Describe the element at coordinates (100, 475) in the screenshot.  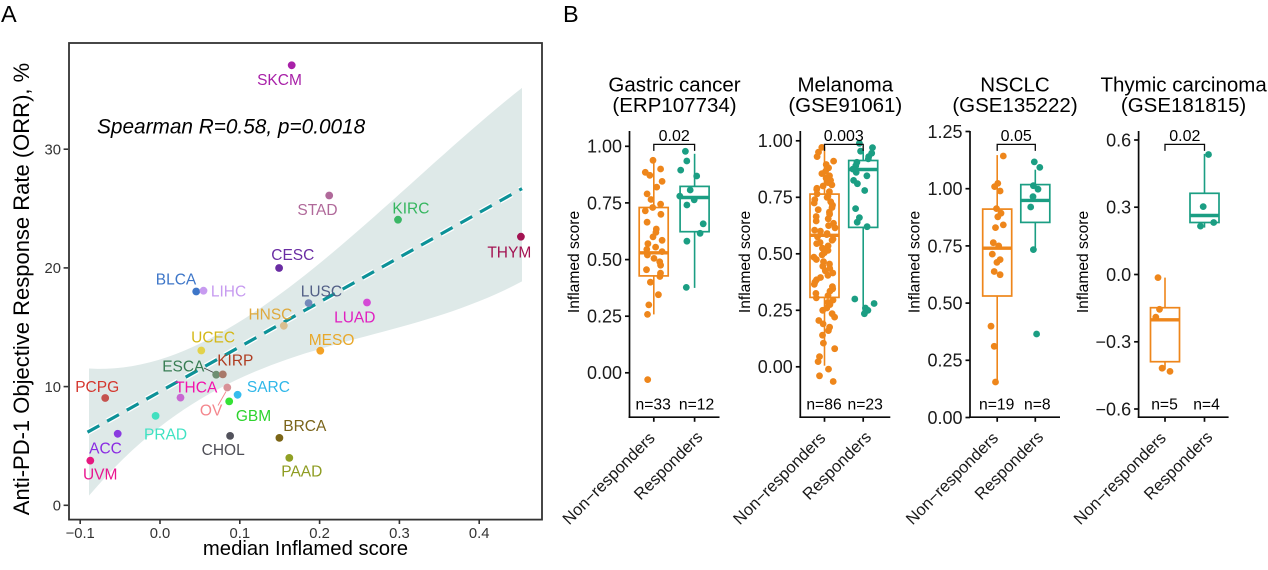
I see `svg-text: UVM` at that location.